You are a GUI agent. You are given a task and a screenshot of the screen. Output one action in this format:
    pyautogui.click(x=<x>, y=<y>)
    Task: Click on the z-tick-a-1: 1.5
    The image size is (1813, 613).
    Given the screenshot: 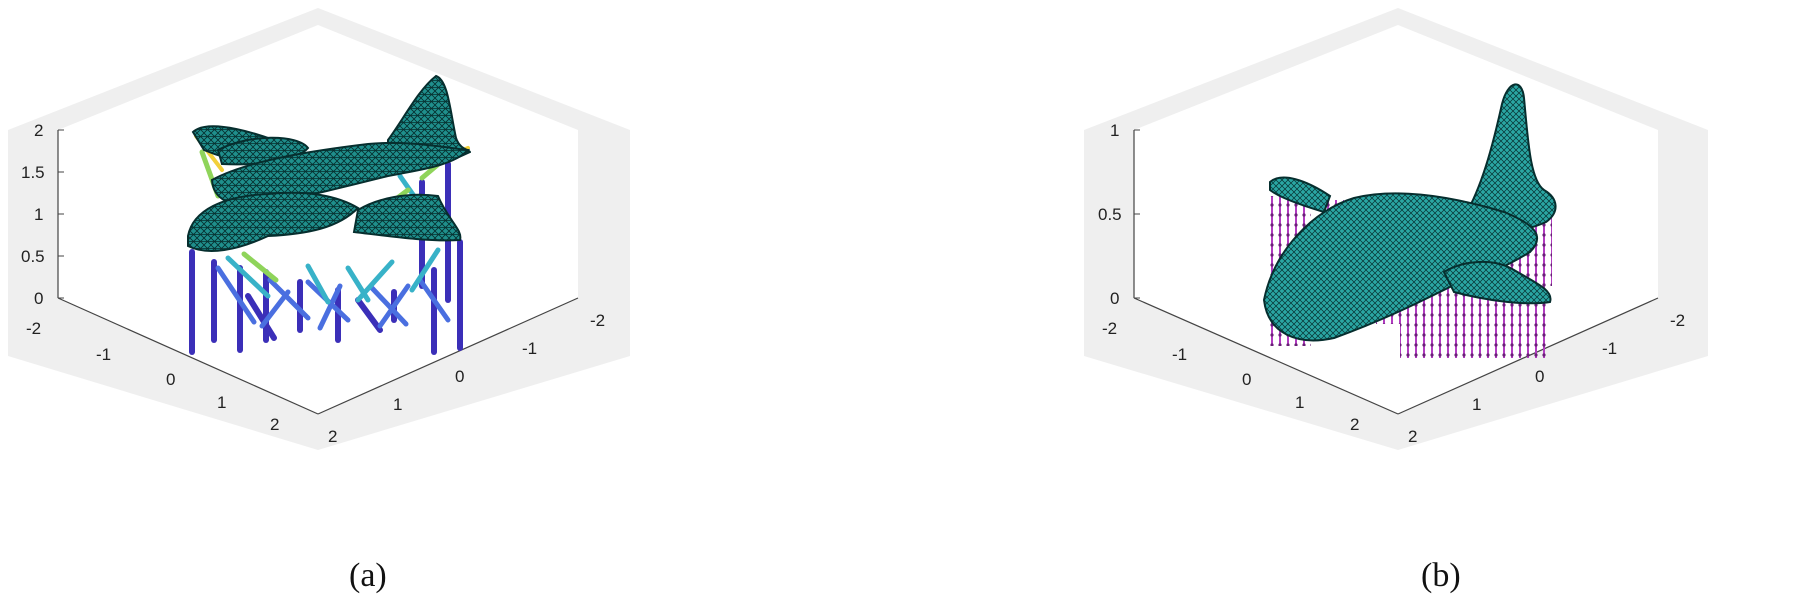 What is the action you would take?
    pyautogui.click(x=33, y=172)
    